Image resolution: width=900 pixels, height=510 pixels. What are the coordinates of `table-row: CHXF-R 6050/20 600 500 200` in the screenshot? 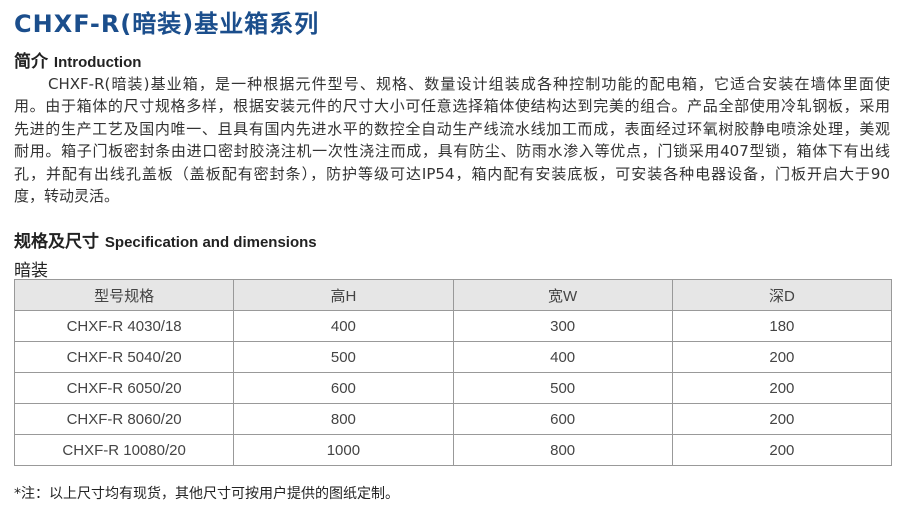 It's located at (453, 388).